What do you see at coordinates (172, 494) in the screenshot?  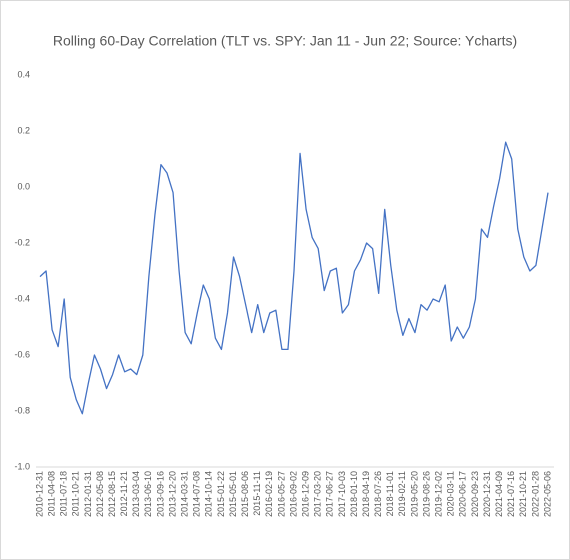 I see `x-tick-label: 2013-12-20` at bounding box center [172, 494].